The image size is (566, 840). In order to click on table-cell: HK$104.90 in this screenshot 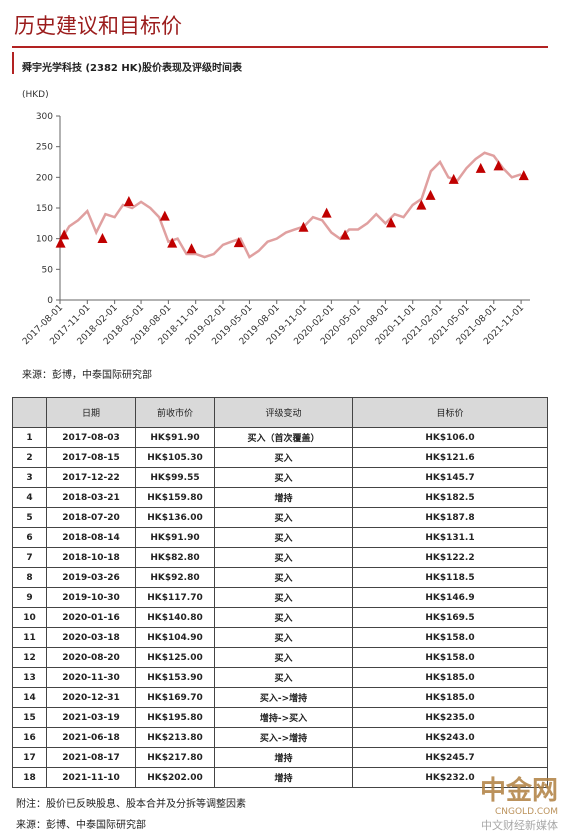, I will do `click(175, 637)`.